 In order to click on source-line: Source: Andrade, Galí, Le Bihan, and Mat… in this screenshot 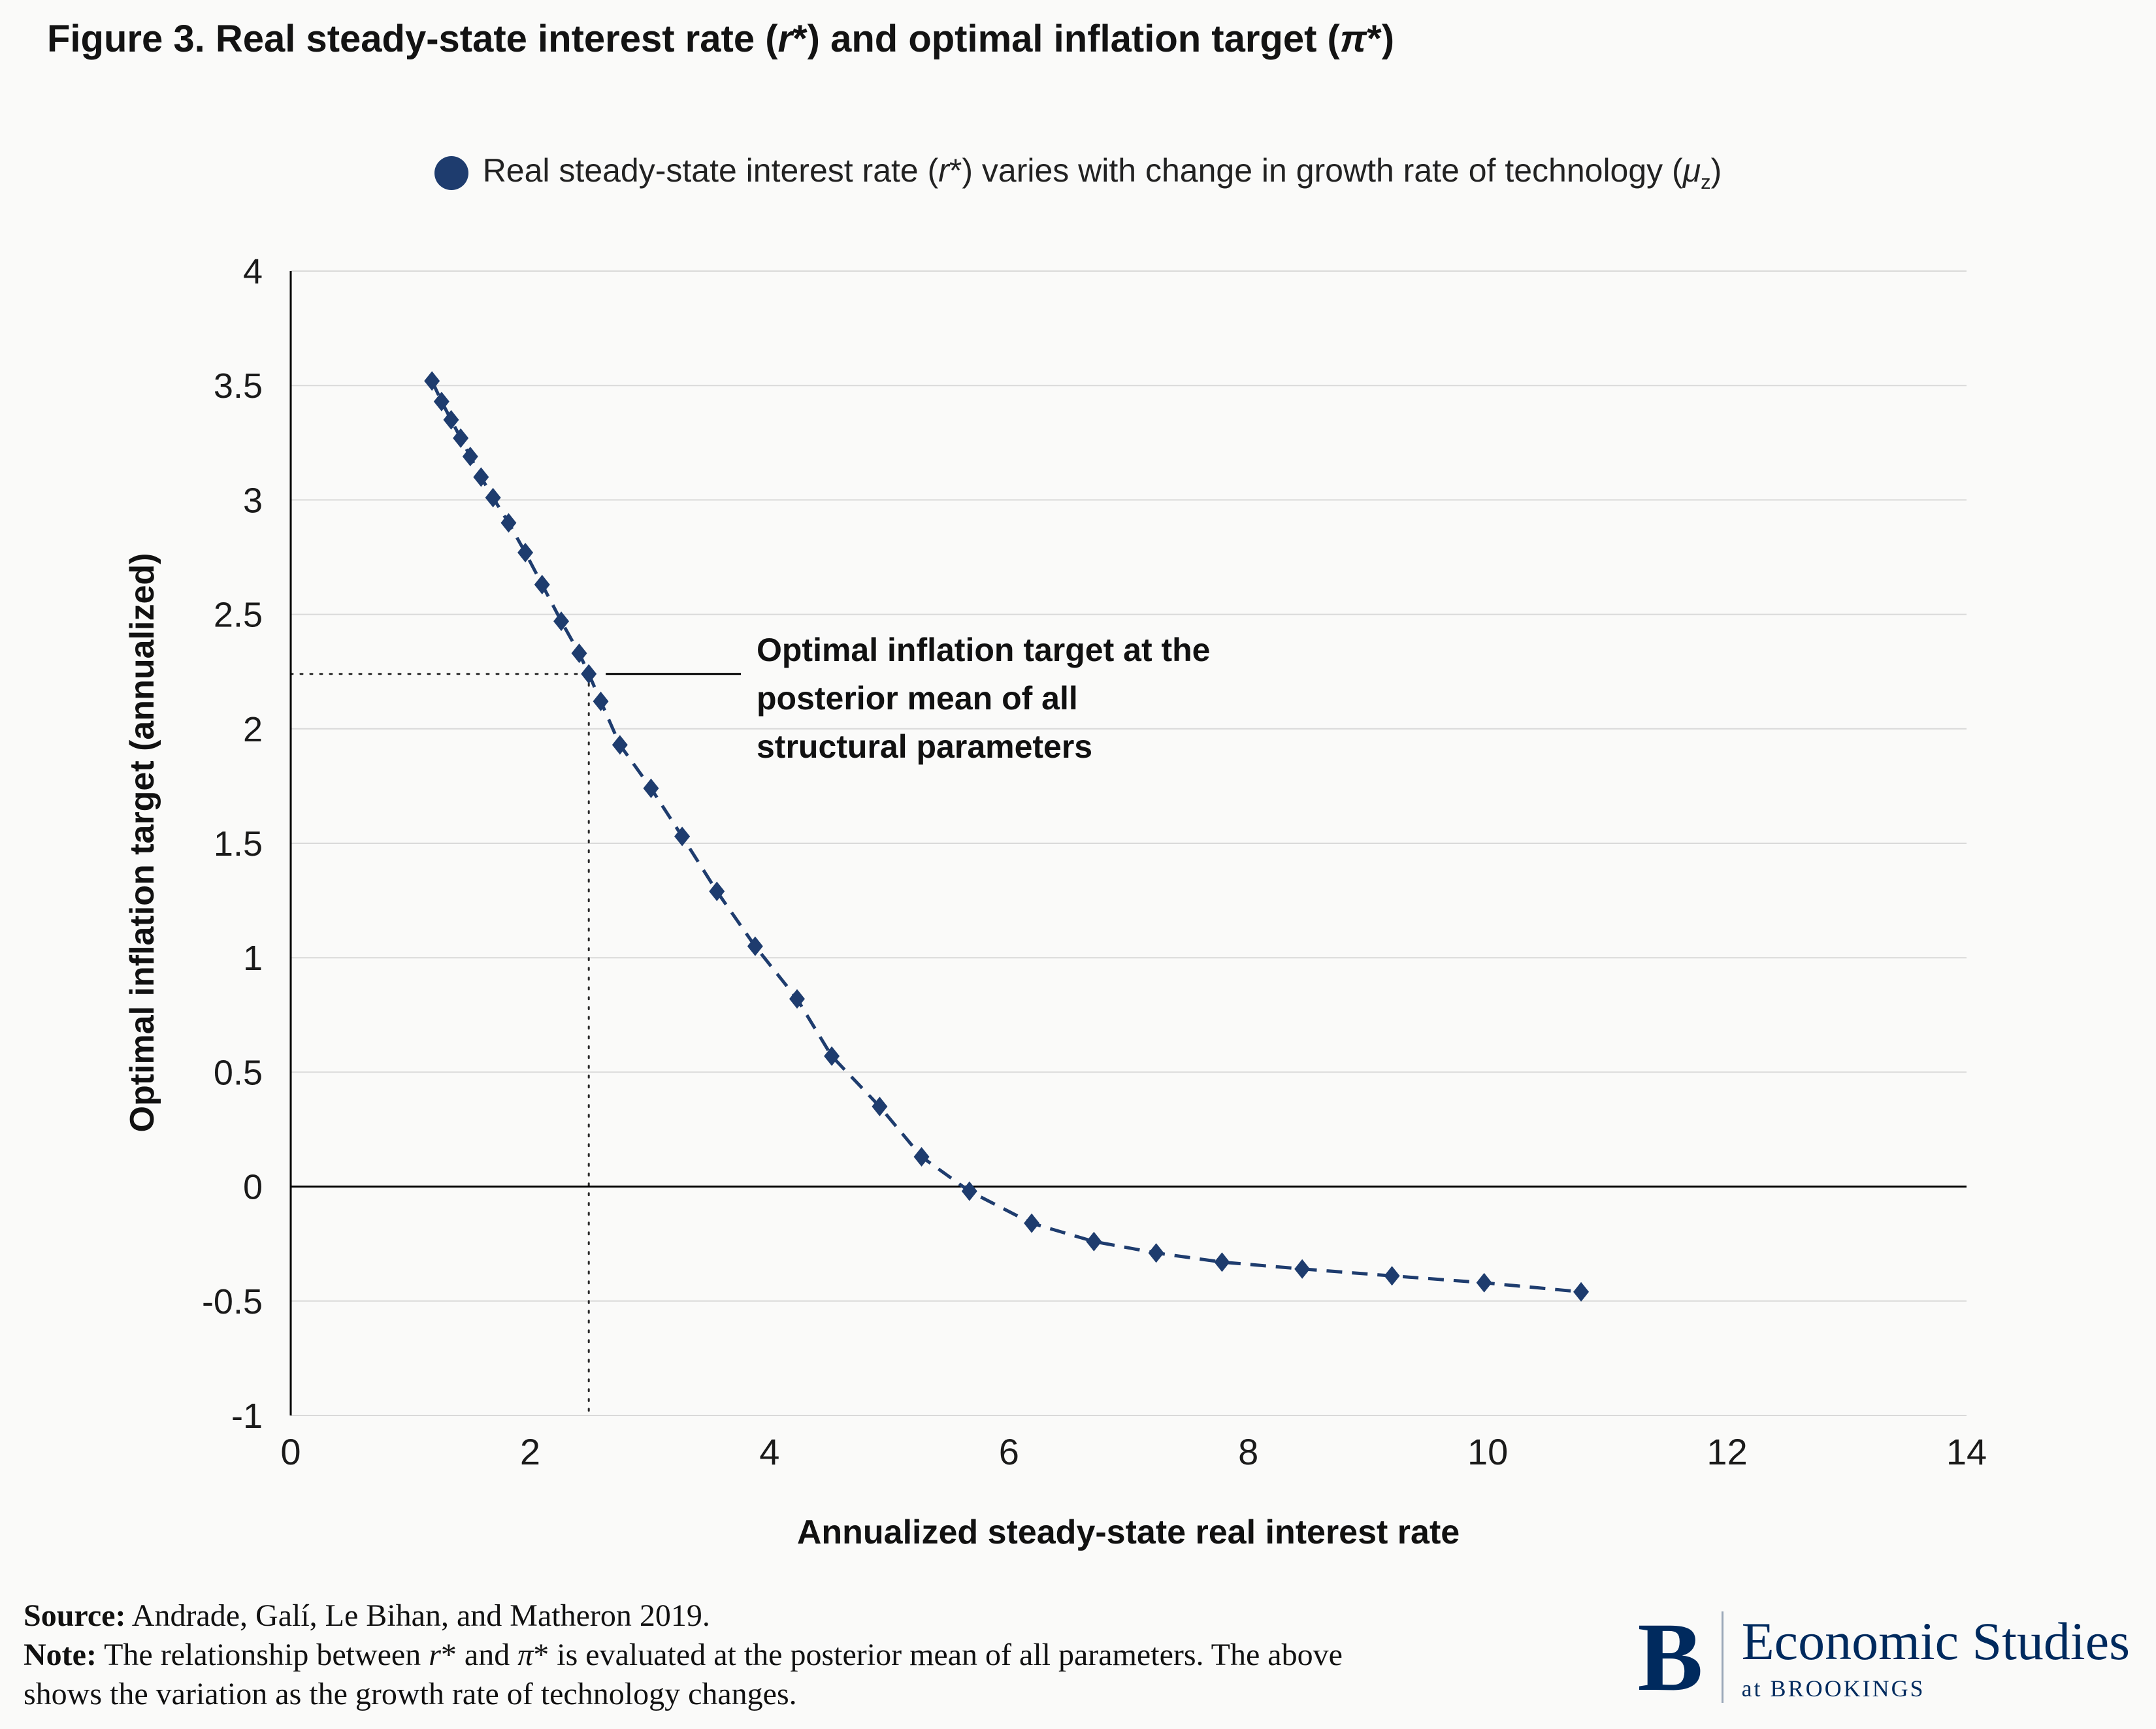, I will do `click(367, 1616)`.